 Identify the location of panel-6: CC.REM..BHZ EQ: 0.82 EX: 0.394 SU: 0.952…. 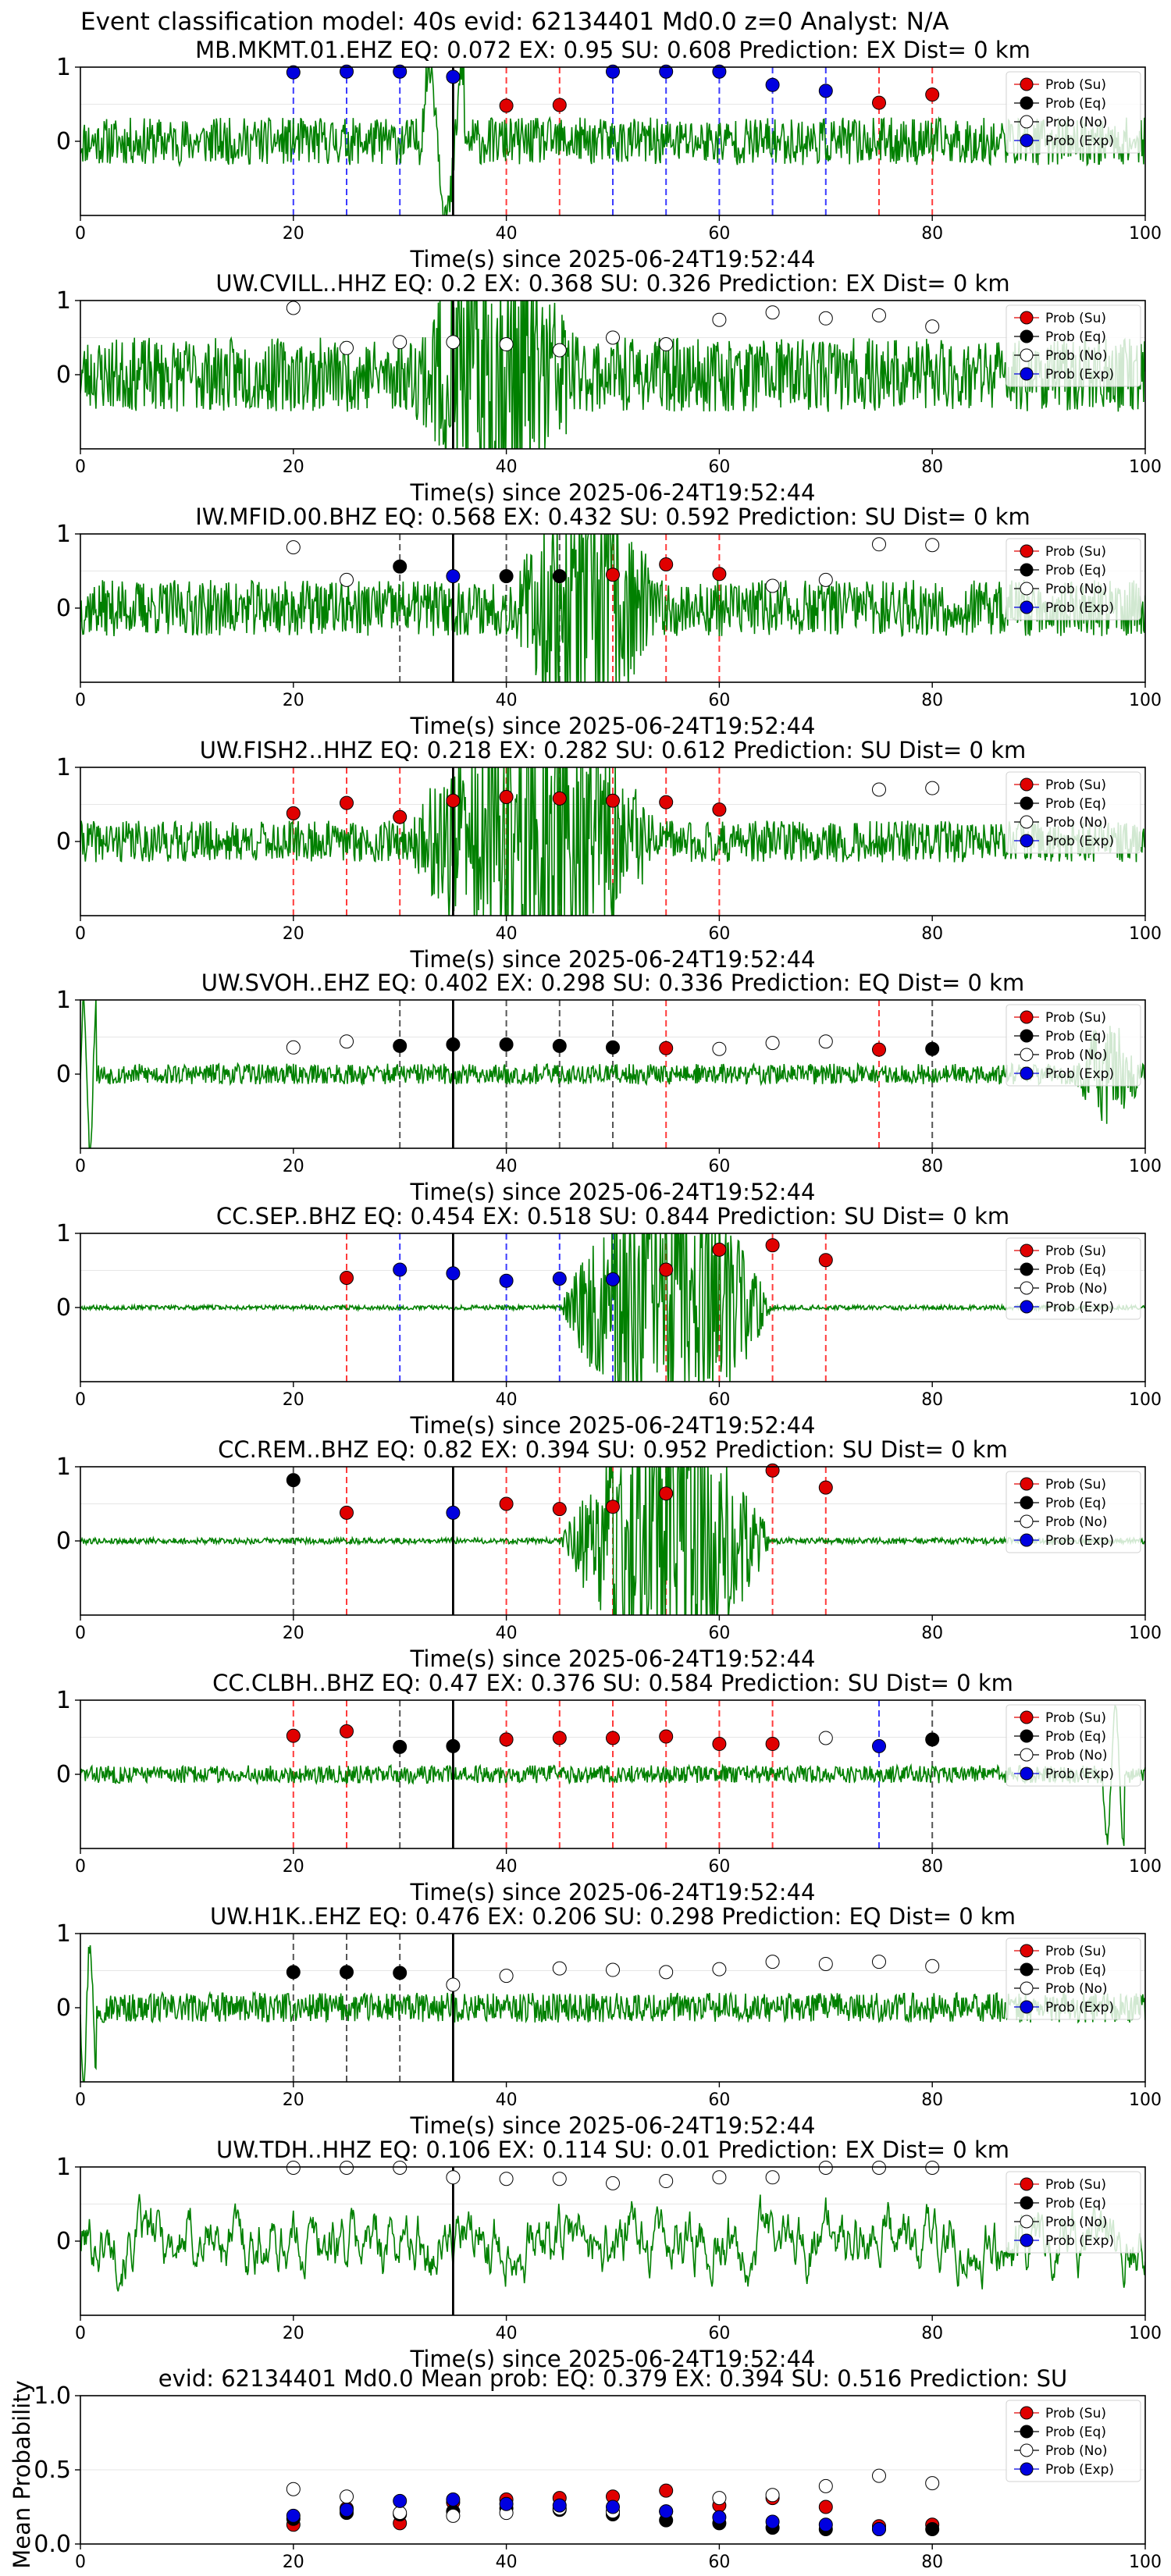
(609, 1554).